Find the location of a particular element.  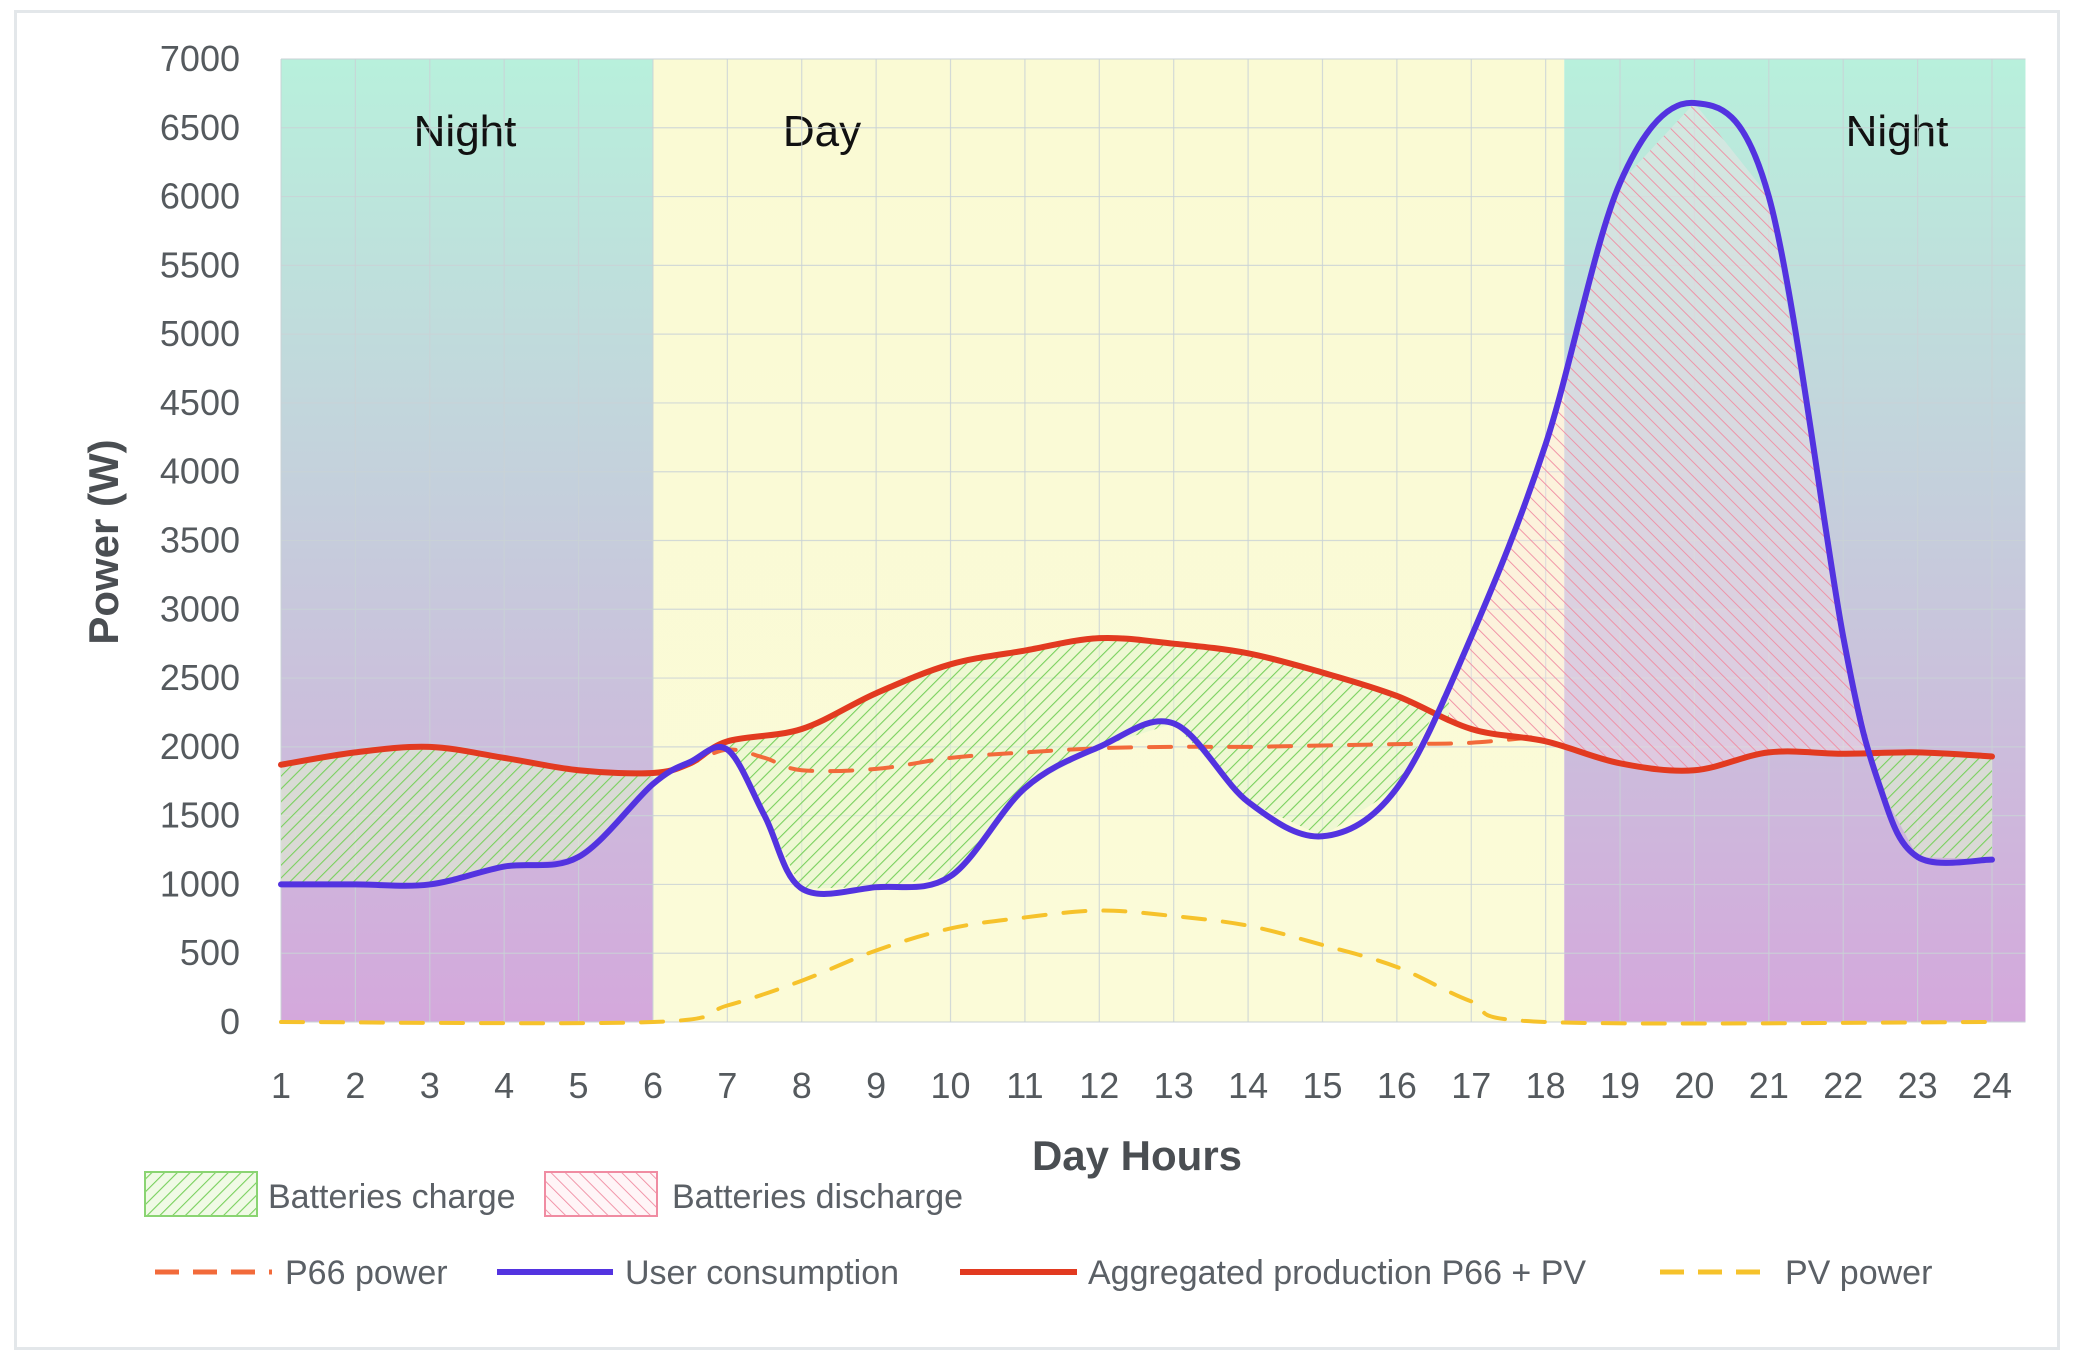

x-tick-13: 13 is located at coordinates (1174, 1085).